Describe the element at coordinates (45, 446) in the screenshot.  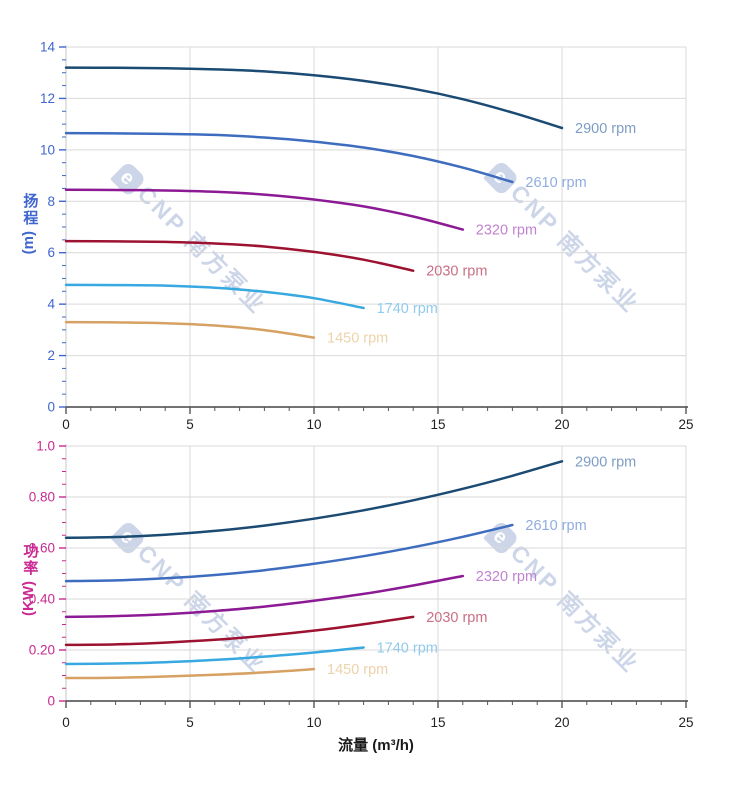
I see `y-tick-label: 1.0` at that location.